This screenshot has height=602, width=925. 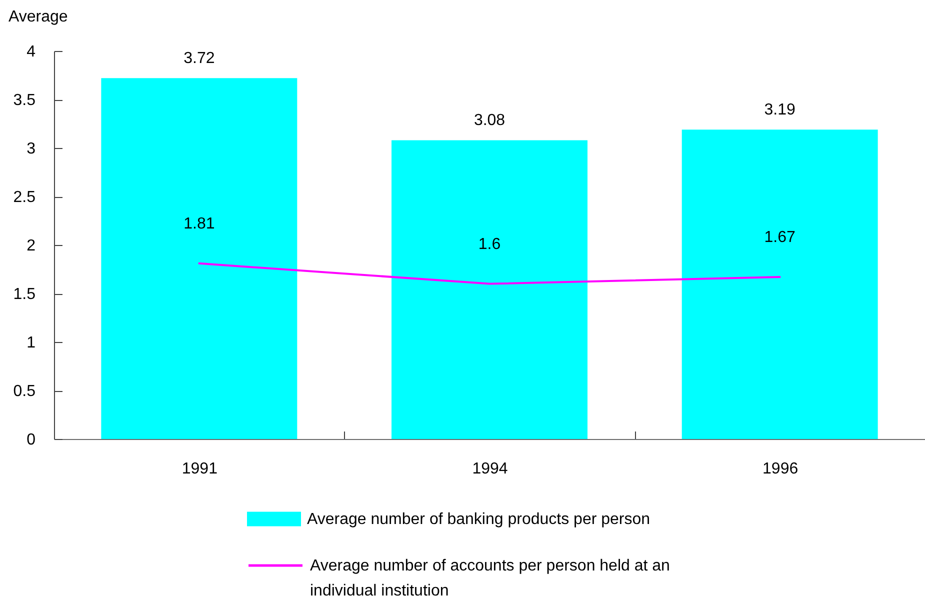 What do you see at coordinates (490, 579) in the screenshot?
I see `legend-label: Average number of accounts per person held at an individual institution` at bounding box center [490, 579].